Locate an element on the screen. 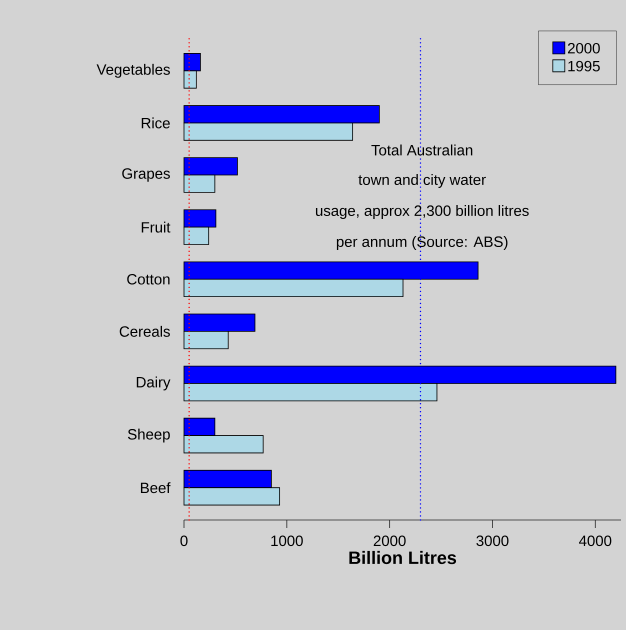 This screenshot has height=630, width=626. annotation: Total Australian is located at coordinates (421, 150).